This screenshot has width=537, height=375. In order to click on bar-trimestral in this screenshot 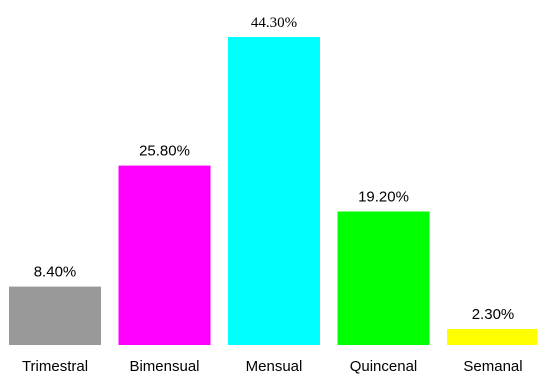, I will do `click(55, 315)`.